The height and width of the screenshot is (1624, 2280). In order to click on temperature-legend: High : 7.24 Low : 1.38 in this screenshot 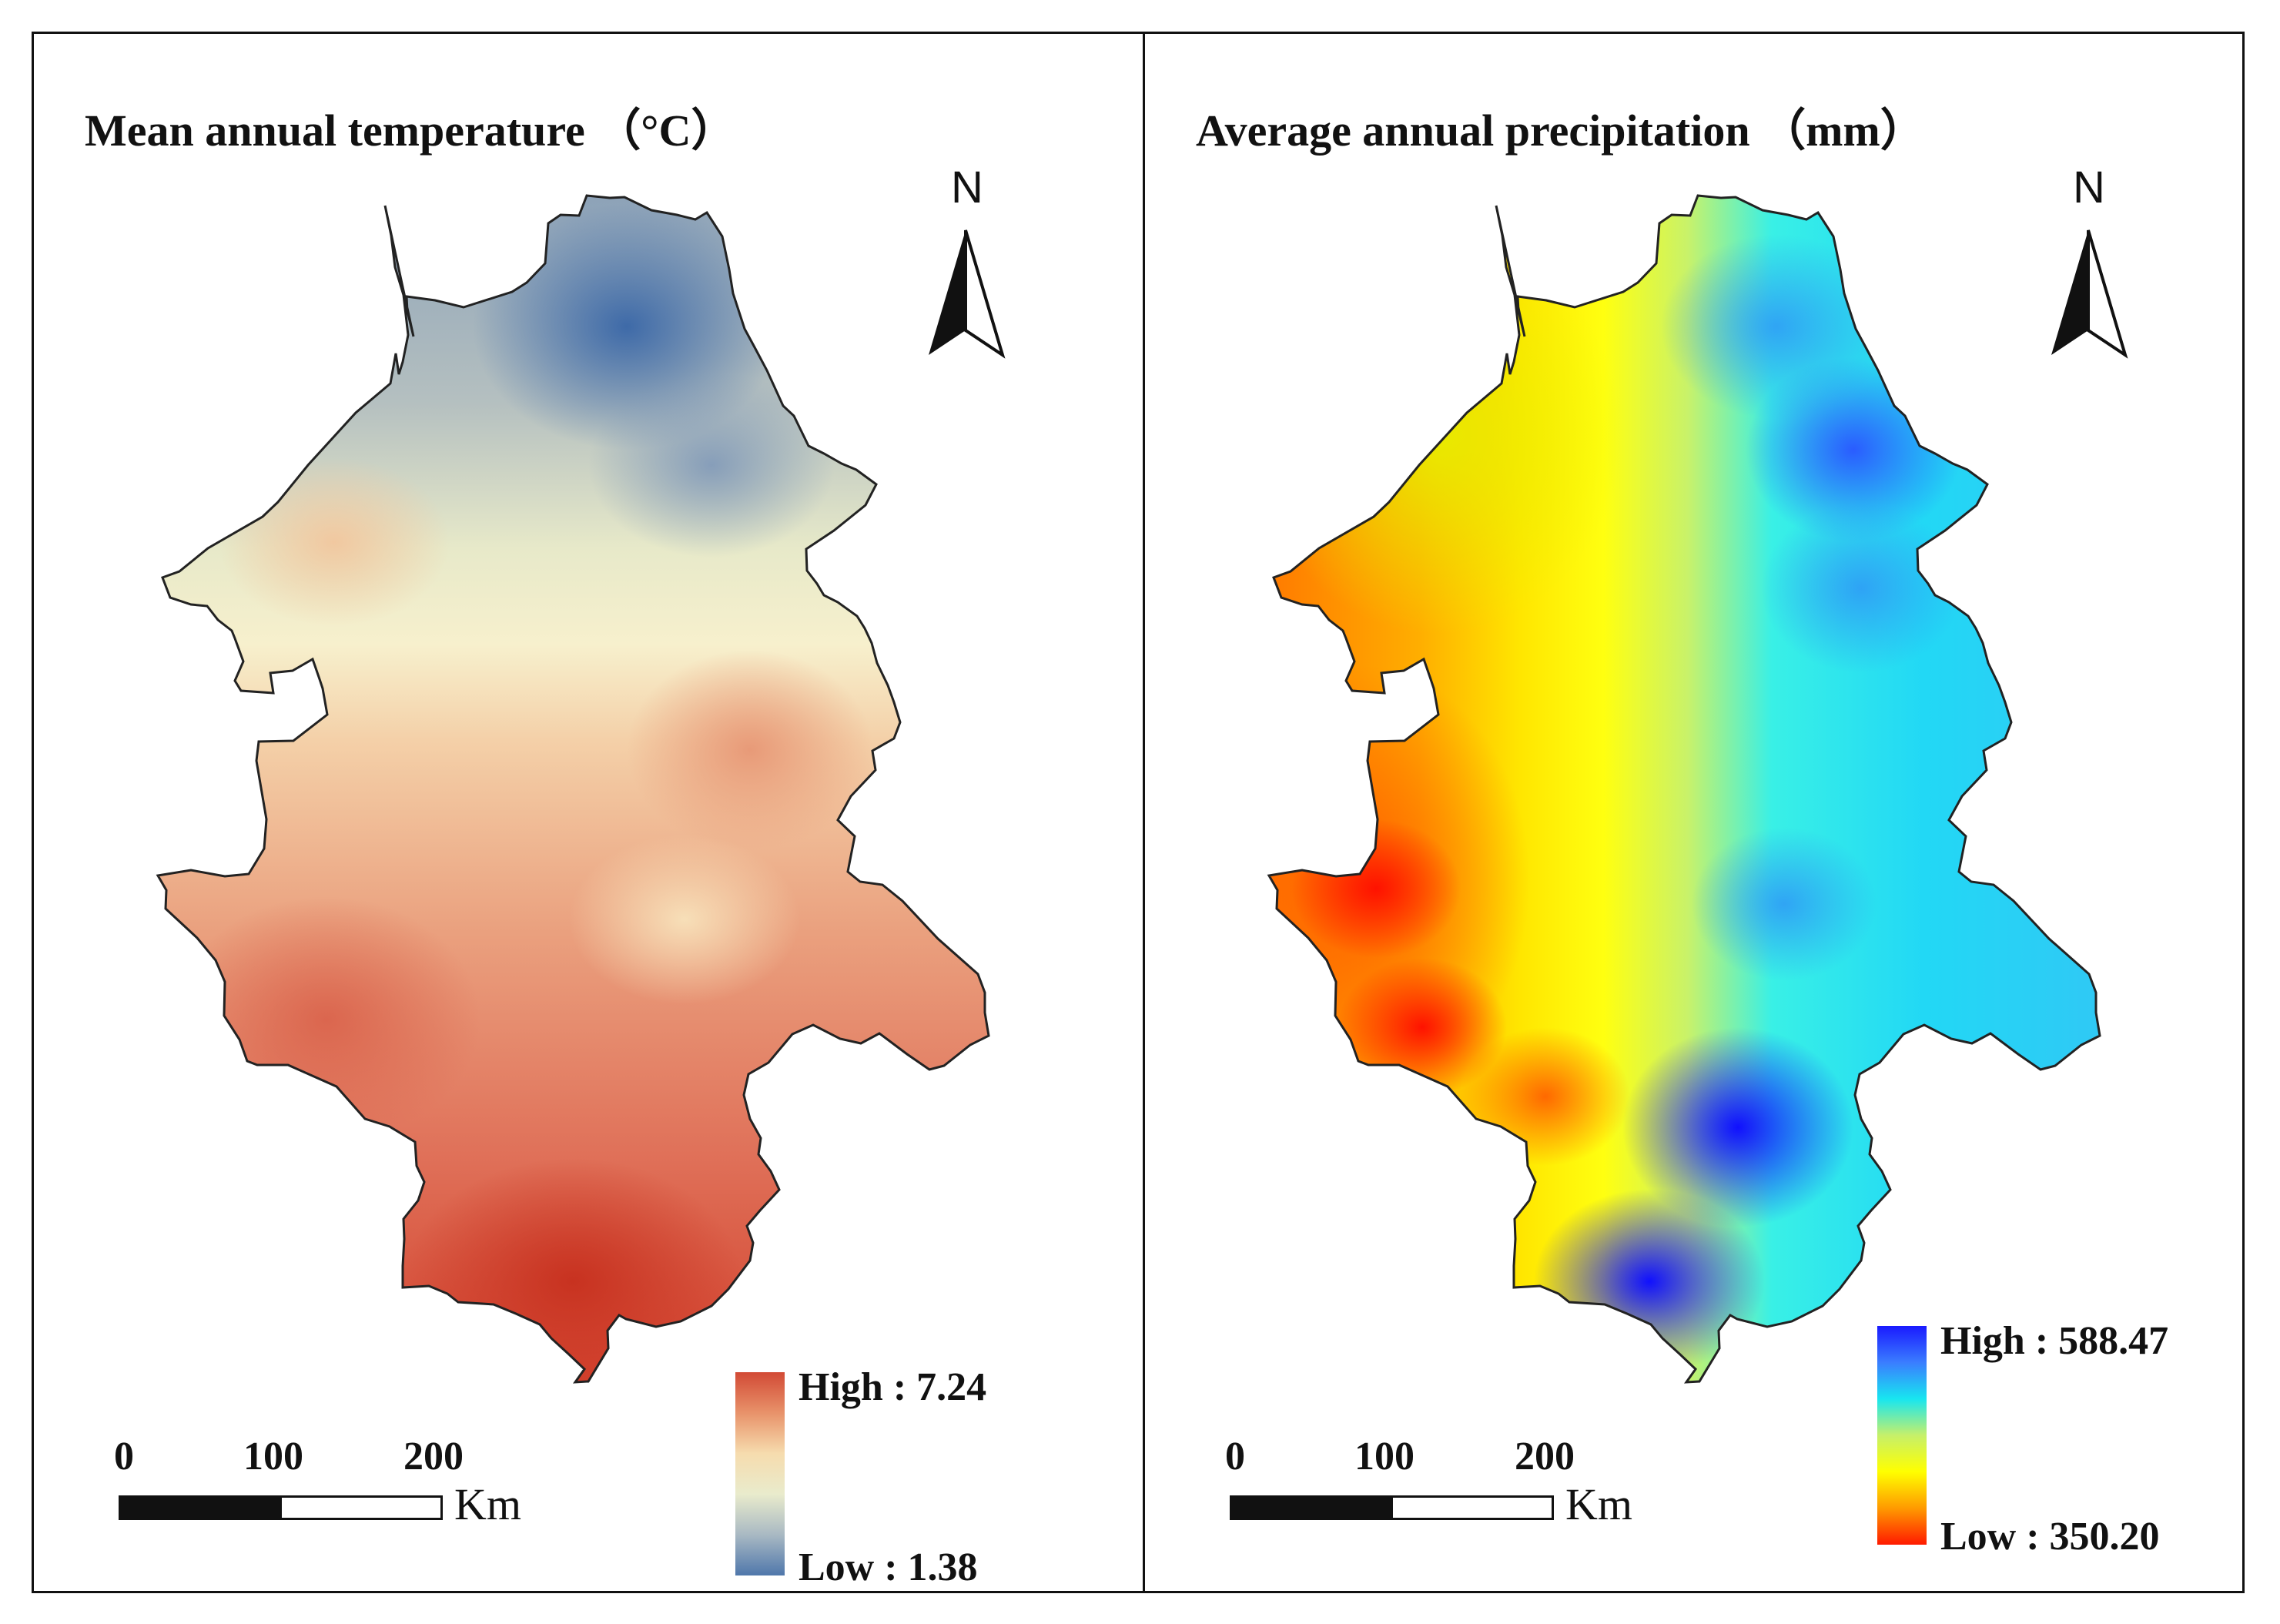, I will do `click(889, 1473)`.